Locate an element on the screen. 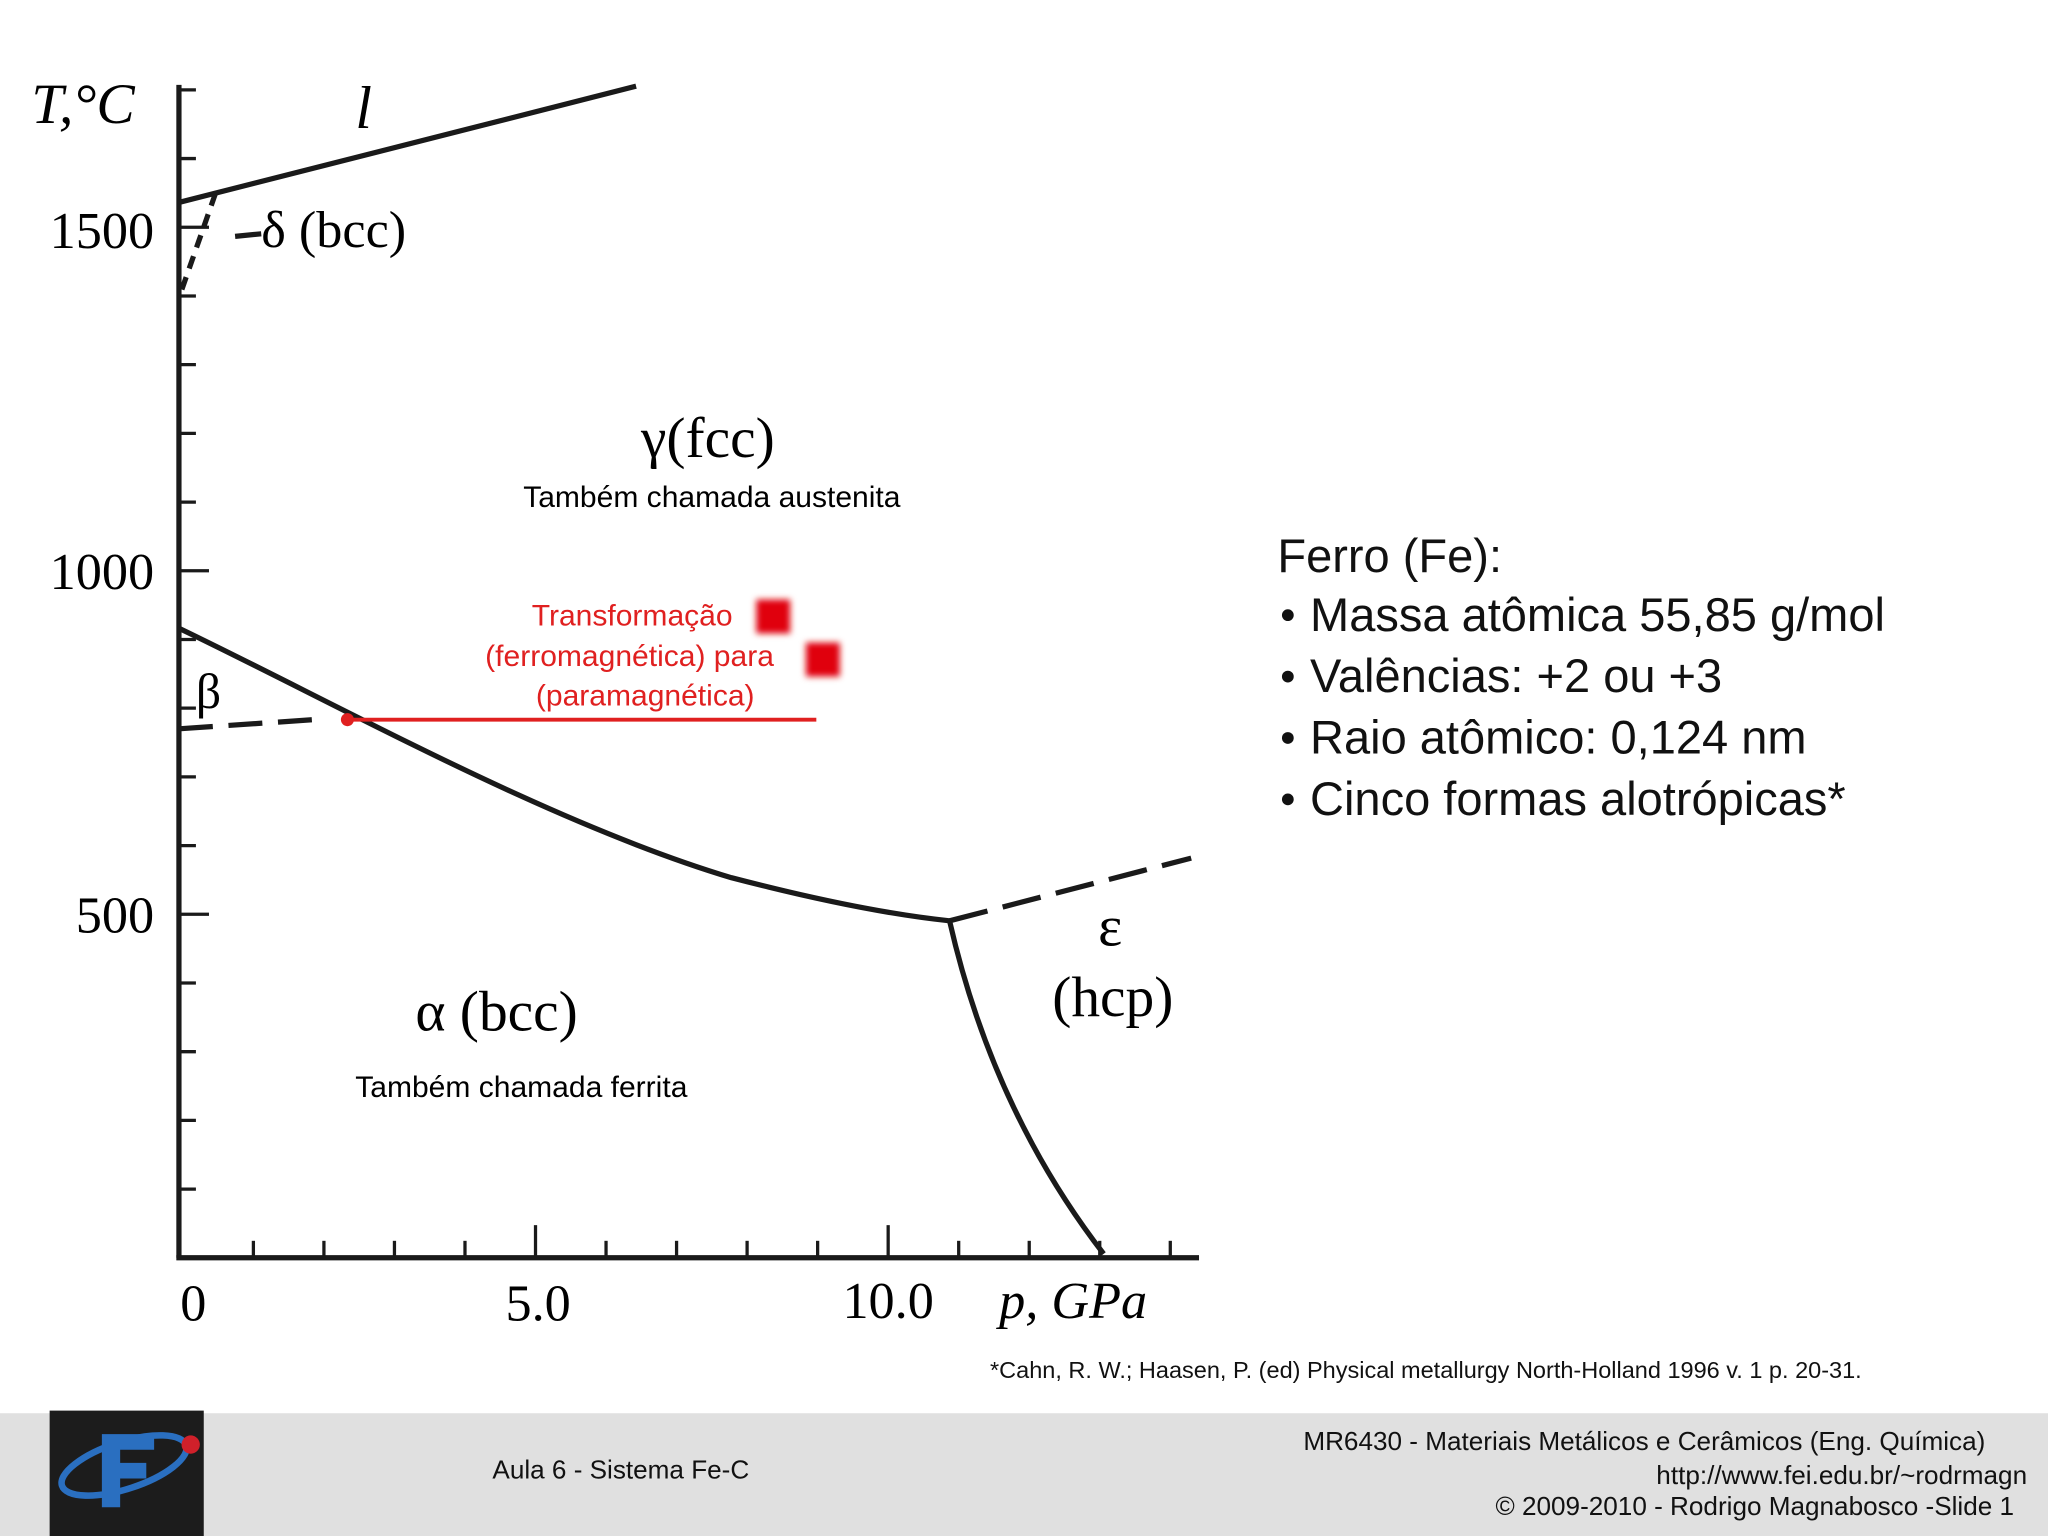 The width and height of the screenshot is (2048, 1536). y-axis-label: T,°C is located at coordinates (83, 104).